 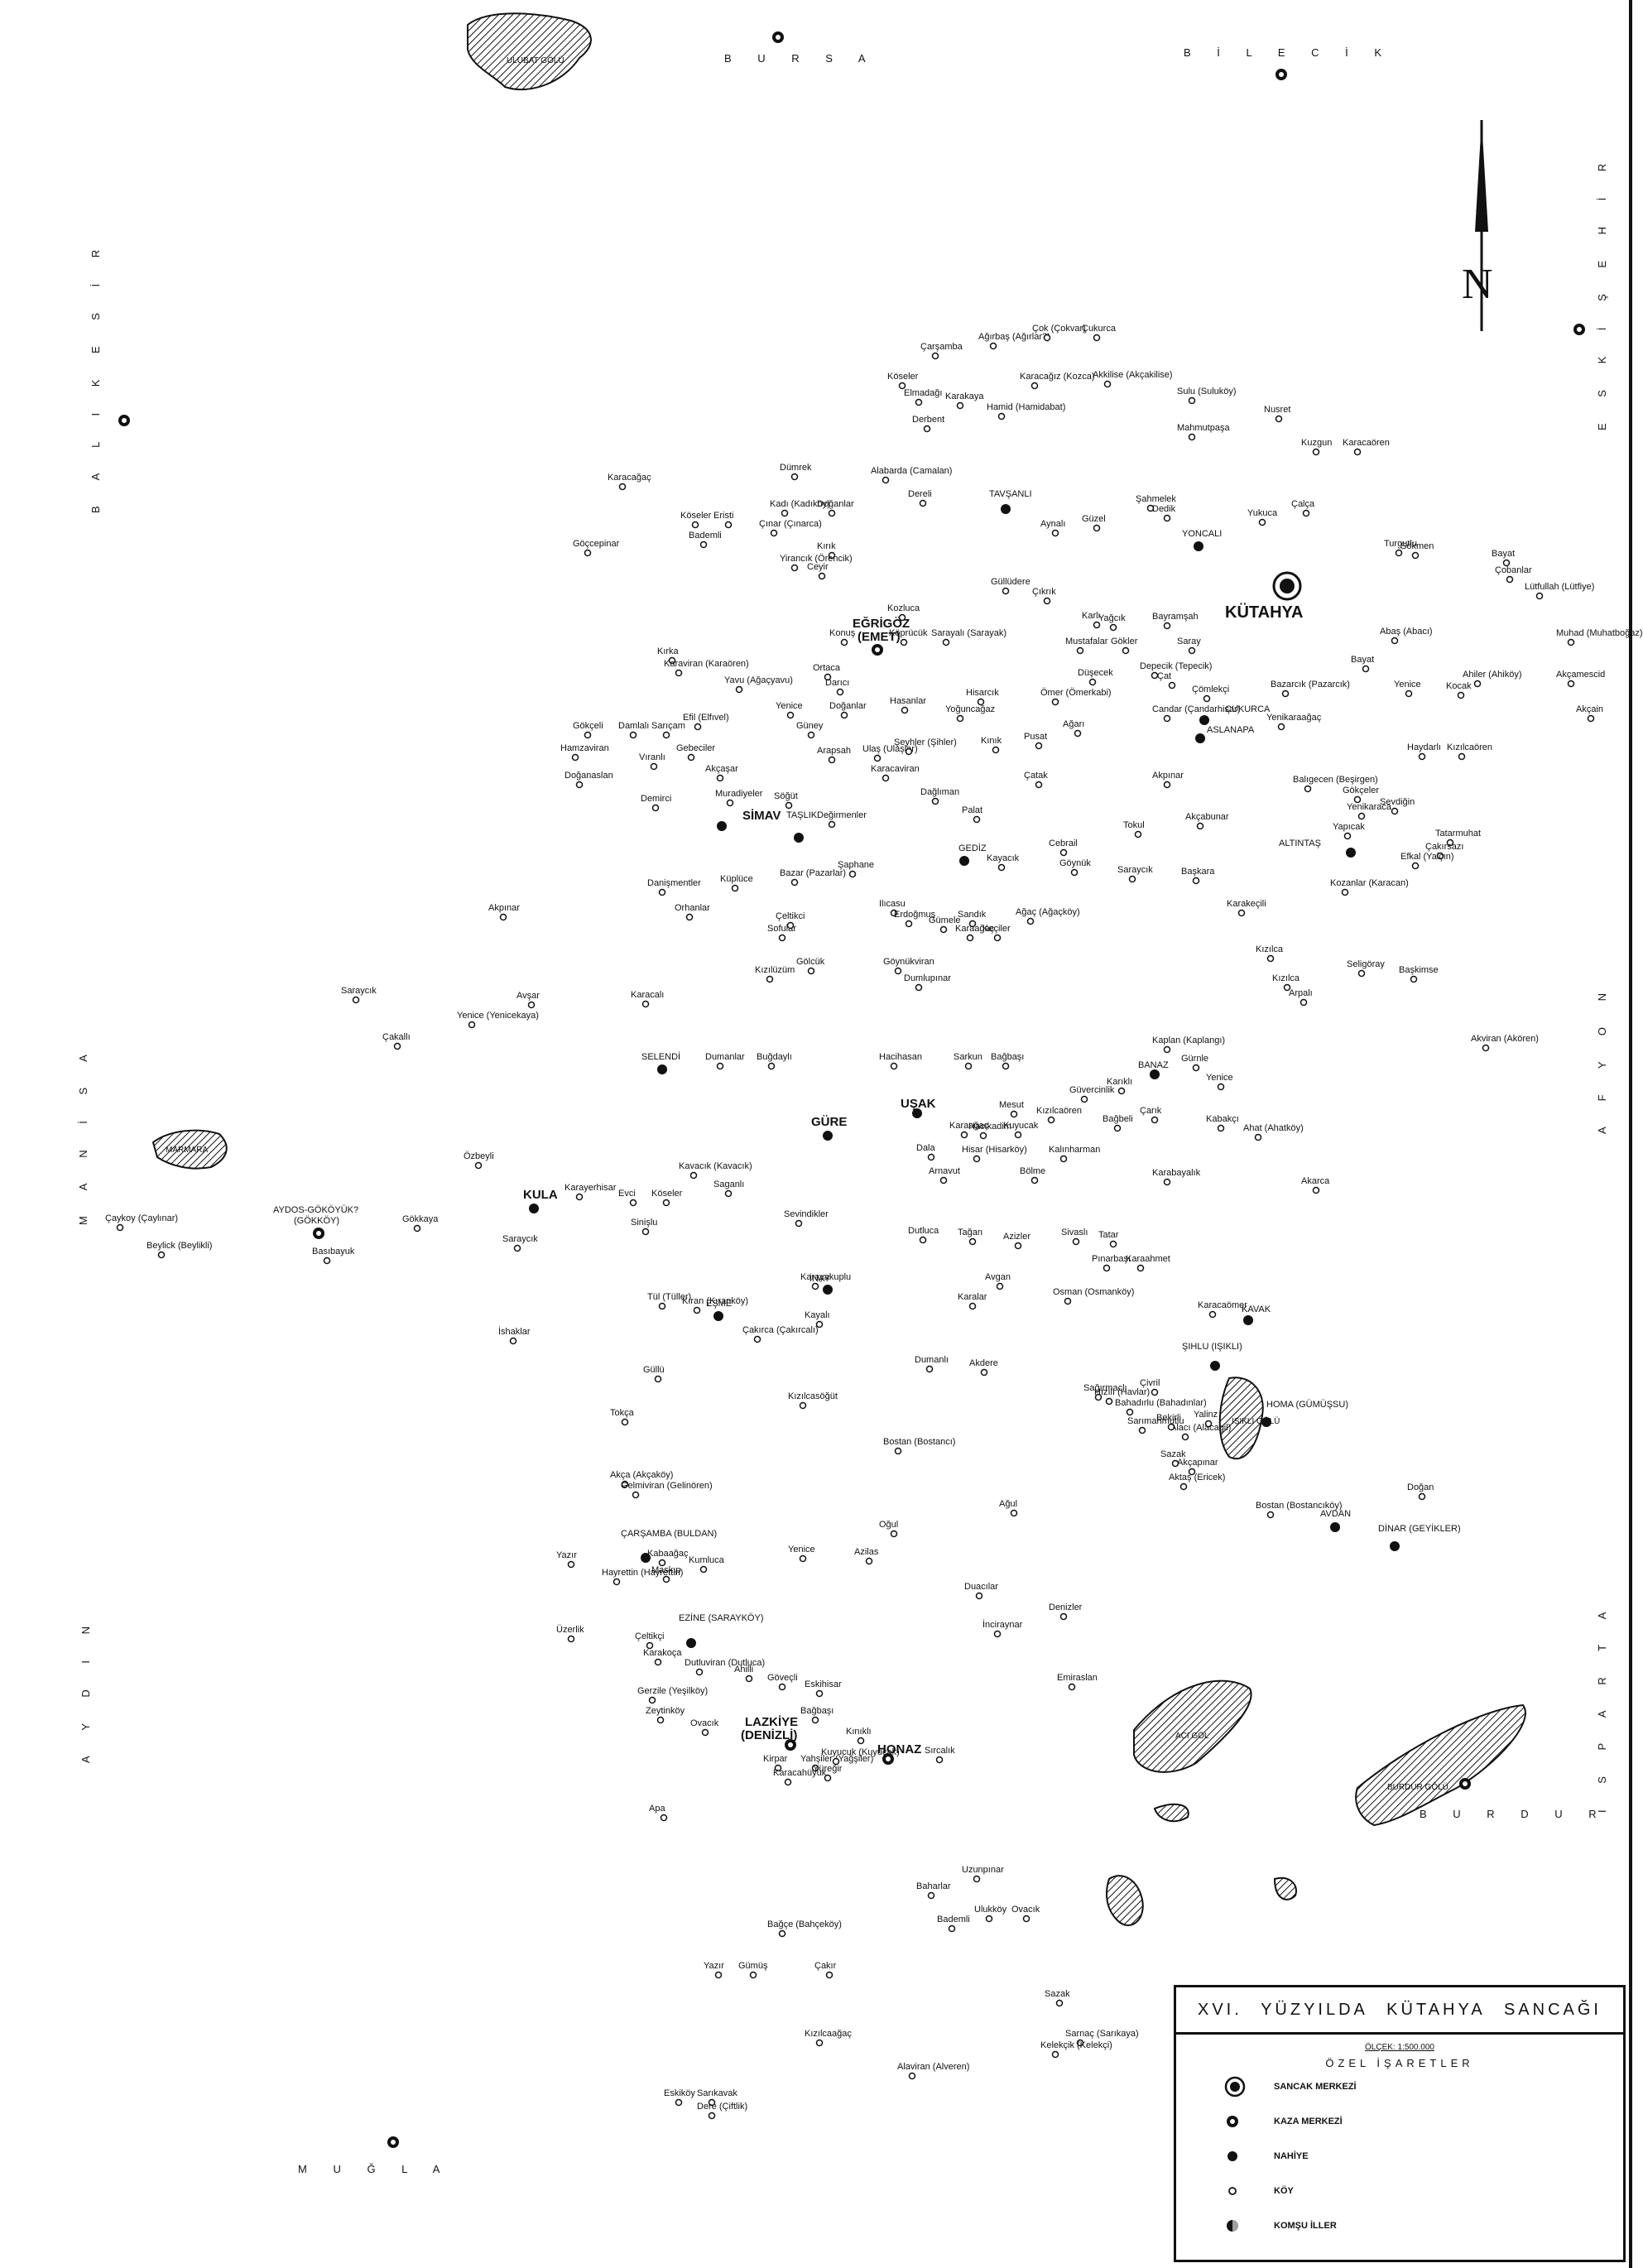 I want to click on village-label: Sarımahmutlu, so click(x=1155, y=1421).